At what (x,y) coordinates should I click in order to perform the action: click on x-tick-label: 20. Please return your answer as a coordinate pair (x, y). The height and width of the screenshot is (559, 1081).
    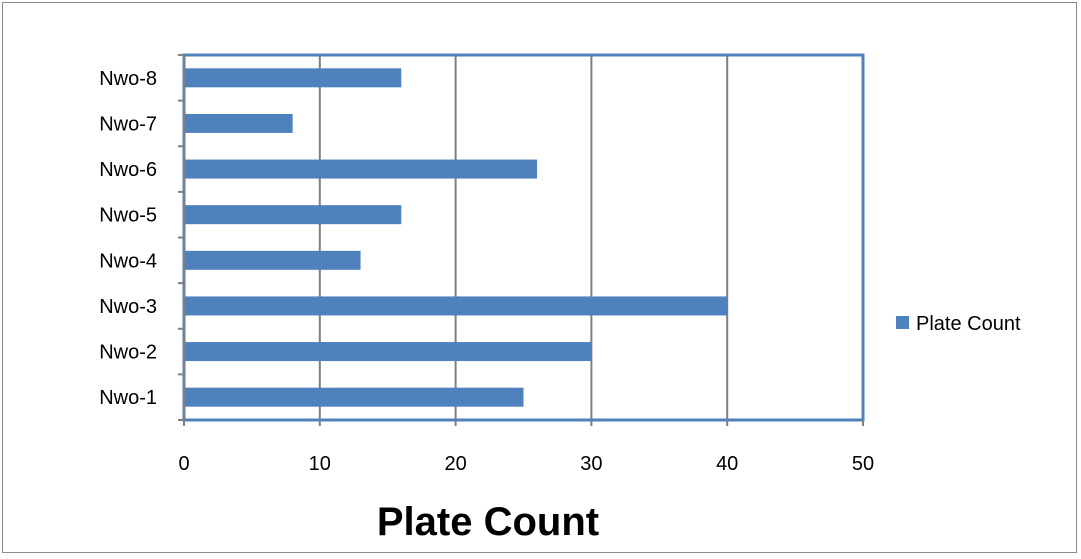
    Looking at the image, I should click on (455, 464).